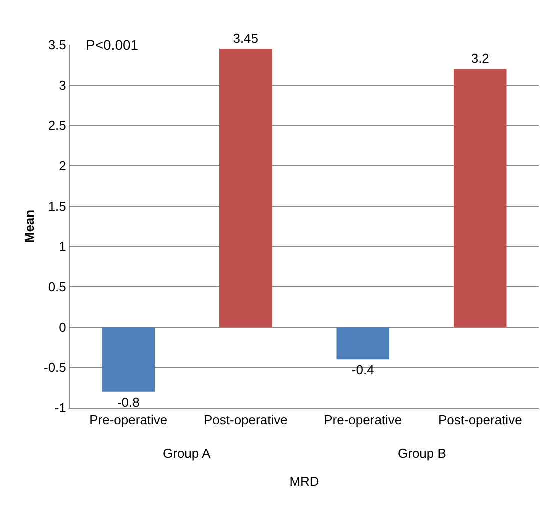 The image size is (559, 508). What do you see at coordinates (60, 408) in the screenshot?
I see `y-tick-label: -1` at bounding box center [60, 408].